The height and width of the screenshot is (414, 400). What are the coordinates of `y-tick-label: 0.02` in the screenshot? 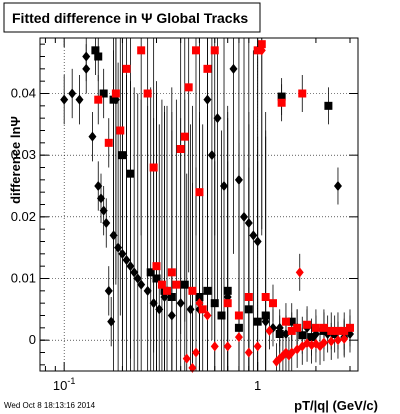 It's located at (23, 216).